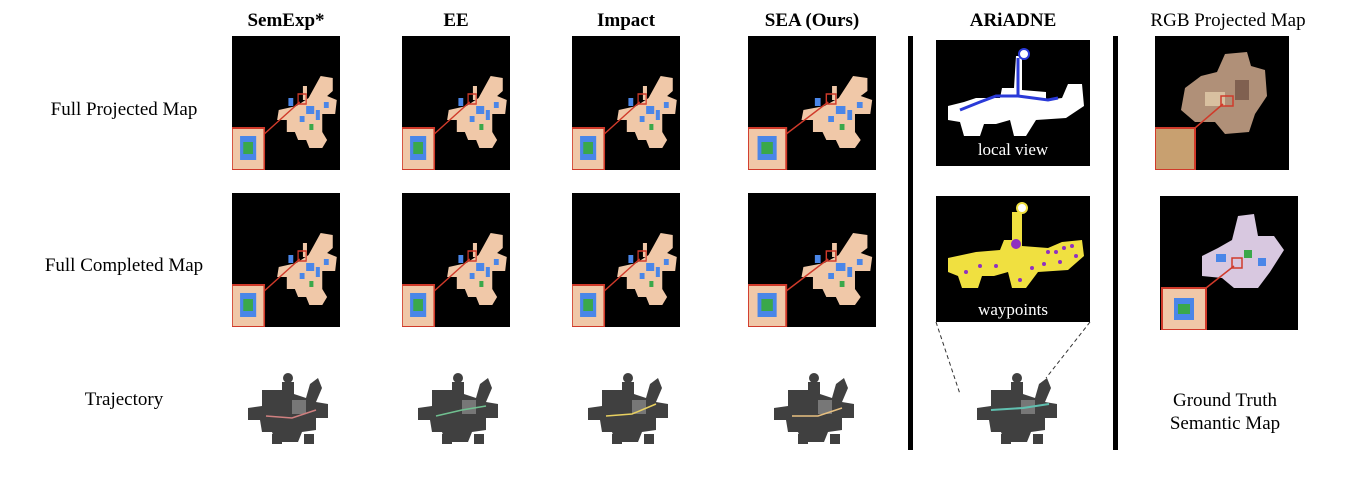 This screenshot has height=478, width=1358. Describe the element at coordinates (1013, 149) in the screenshot. I see `ariadne-local-view-caption: local view` at that location.